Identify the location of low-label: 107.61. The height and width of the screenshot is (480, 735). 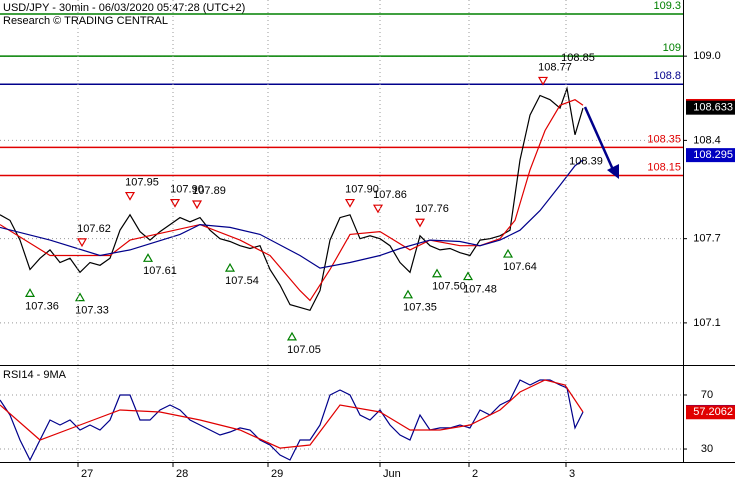
(160, 271).